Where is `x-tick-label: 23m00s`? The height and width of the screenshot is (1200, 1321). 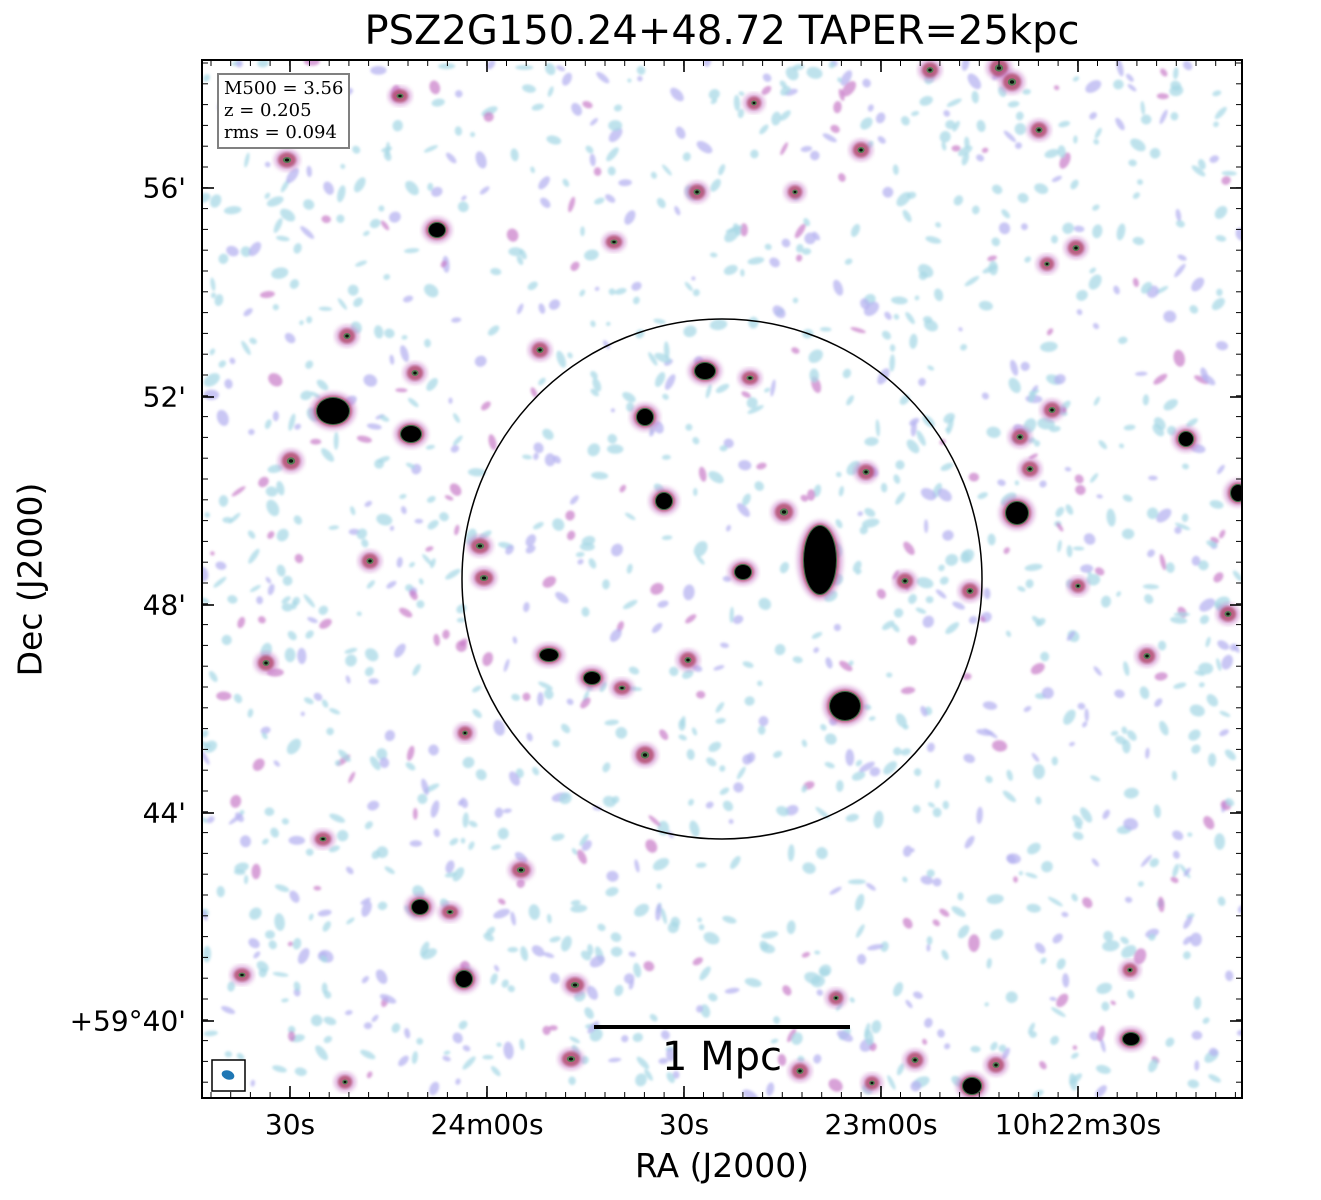 x-tick-label: 23m00s is located at coordinates (881, 1124).